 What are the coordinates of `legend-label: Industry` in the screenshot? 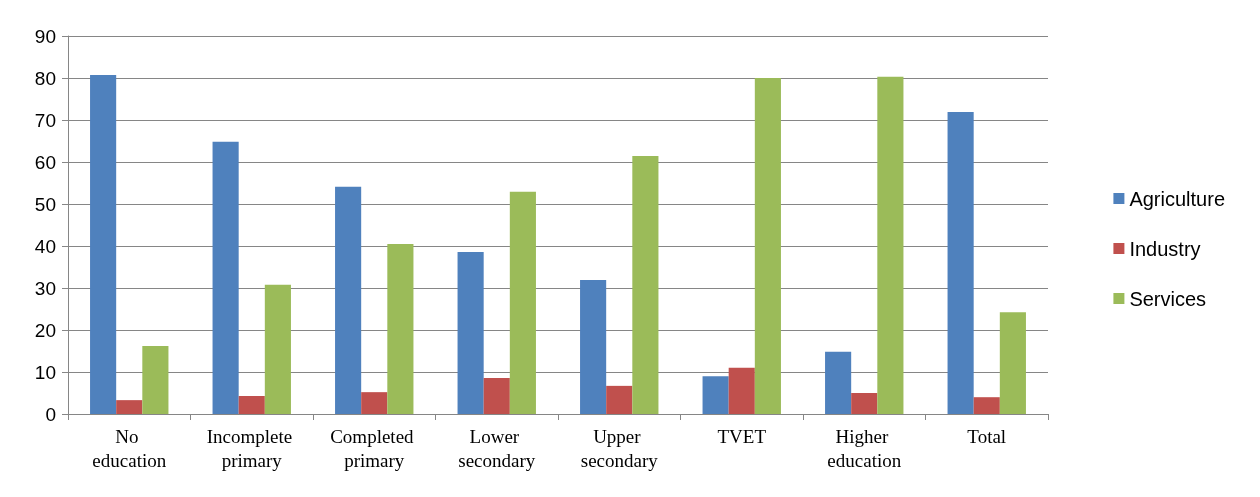 It's located at (1165, 248).